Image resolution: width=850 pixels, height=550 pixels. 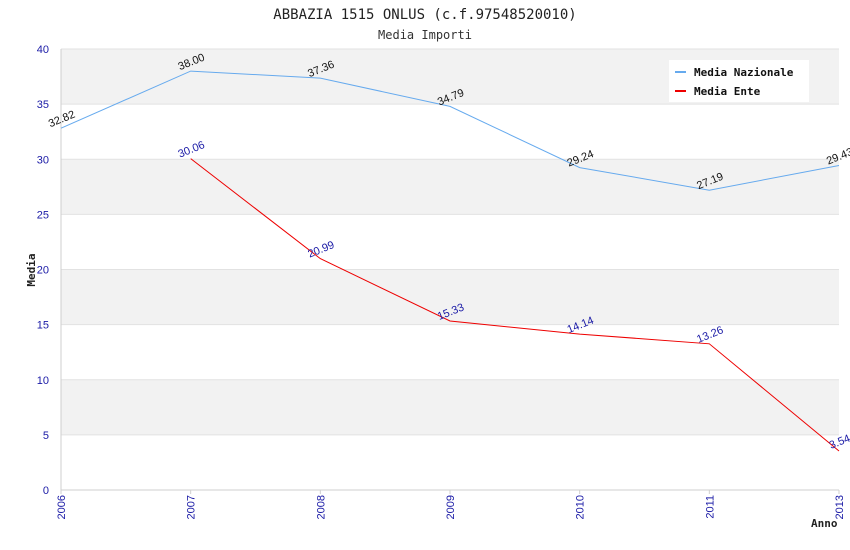 What do you see at coordinates (43, 105) in the screenshot?
I see `y-tick-label: 35` at bounding box center [43, 105].